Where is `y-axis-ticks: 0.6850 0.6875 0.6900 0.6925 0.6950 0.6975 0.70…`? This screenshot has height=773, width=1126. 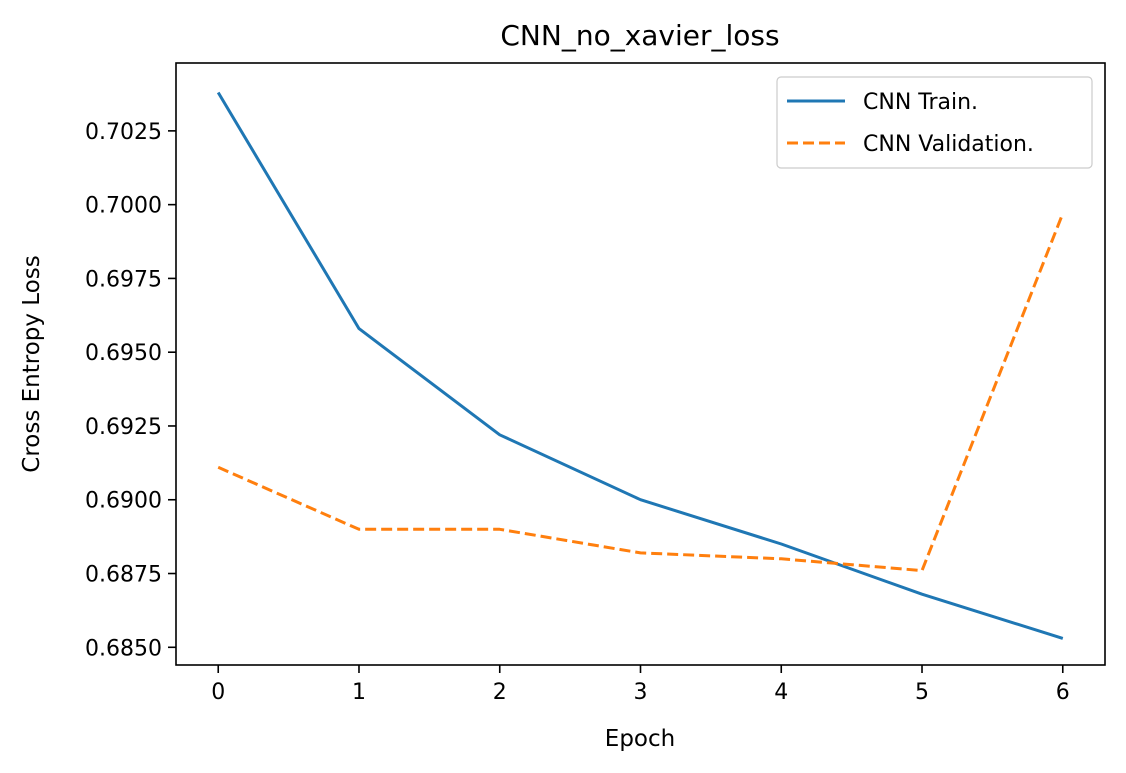
y-axis-ticks: 0.6850 0.6875 0.6900 0.6925 0.6950 0.6975 0.70… is located at coordinates (130, 390).